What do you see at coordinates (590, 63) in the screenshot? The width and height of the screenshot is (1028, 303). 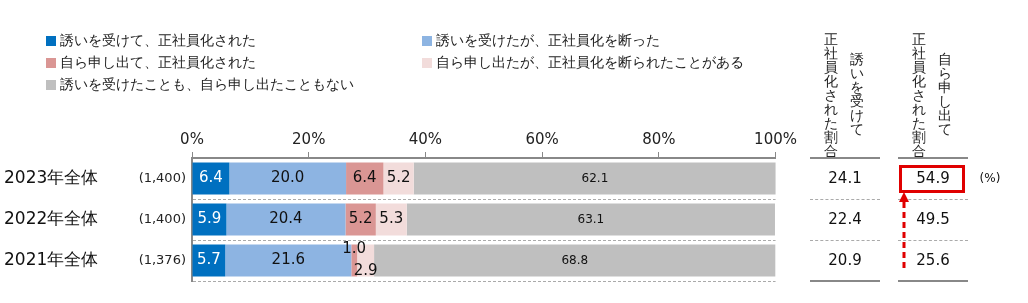 I see `legend-label: 自ら申し出たが、正社員化を断られたことがある` at bounding box center [590, 63].